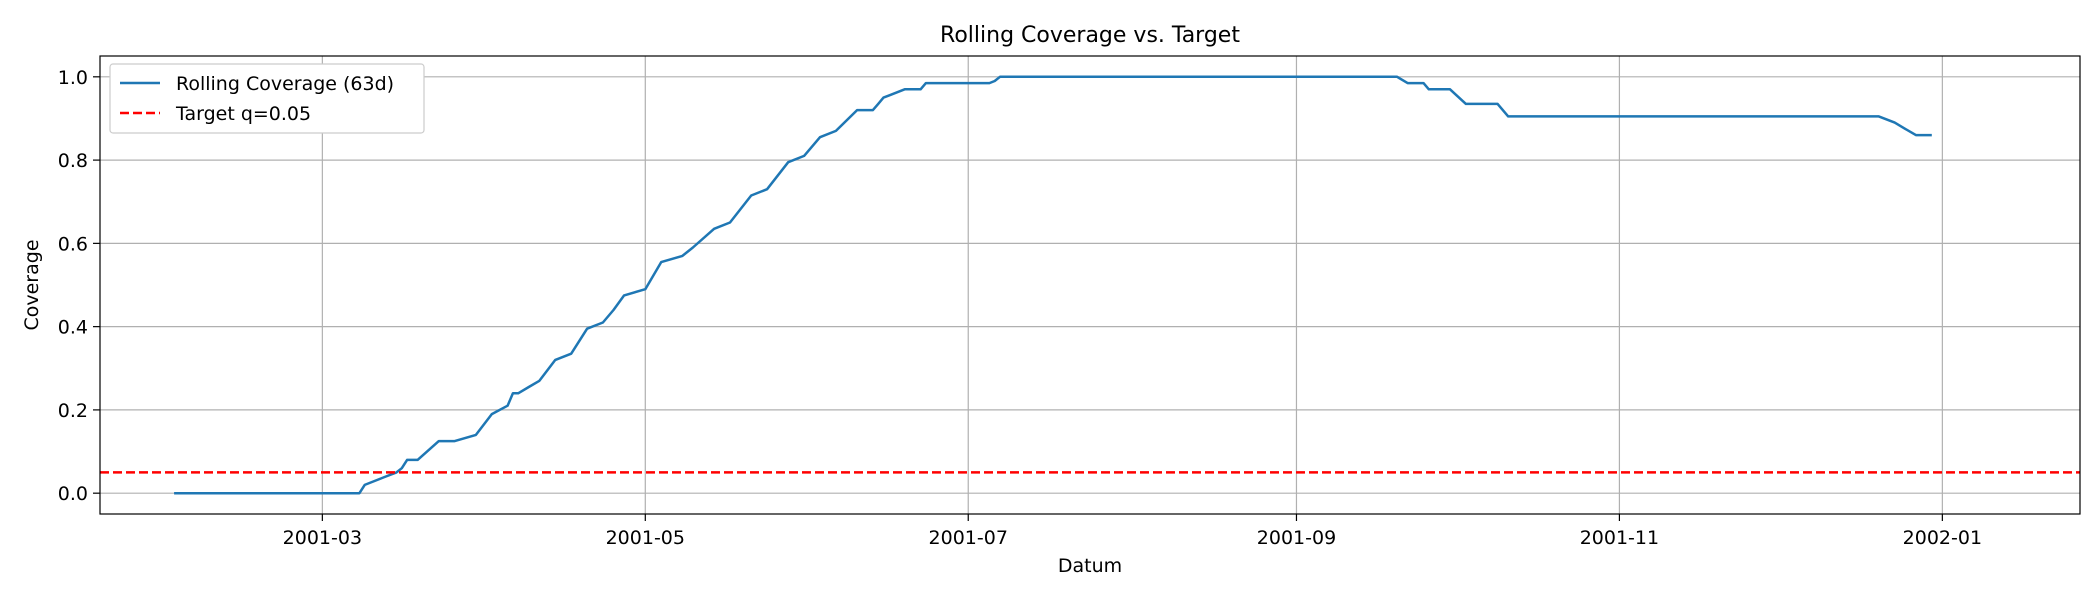  Describe the element at coordinates (243, 114) in the screenshot. I see `legend-label-target: Target q=0.05` at that location.